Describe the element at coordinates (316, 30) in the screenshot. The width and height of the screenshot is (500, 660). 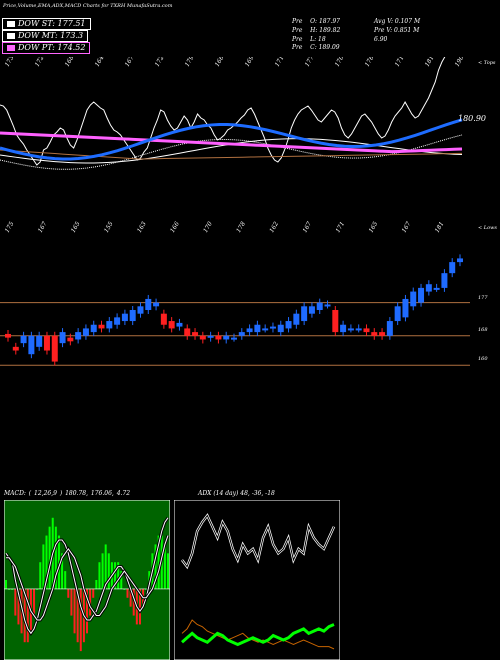
I see `pre-high: Pre H: 189.82` at that location.